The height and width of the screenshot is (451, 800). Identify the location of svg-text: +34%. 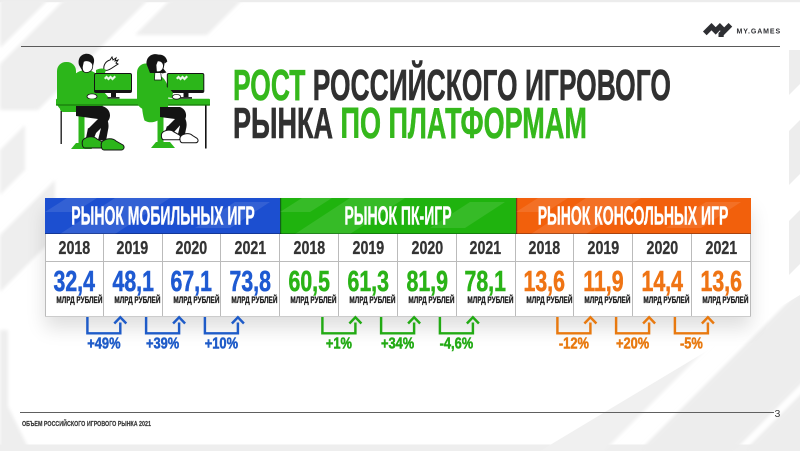
(397, 344).